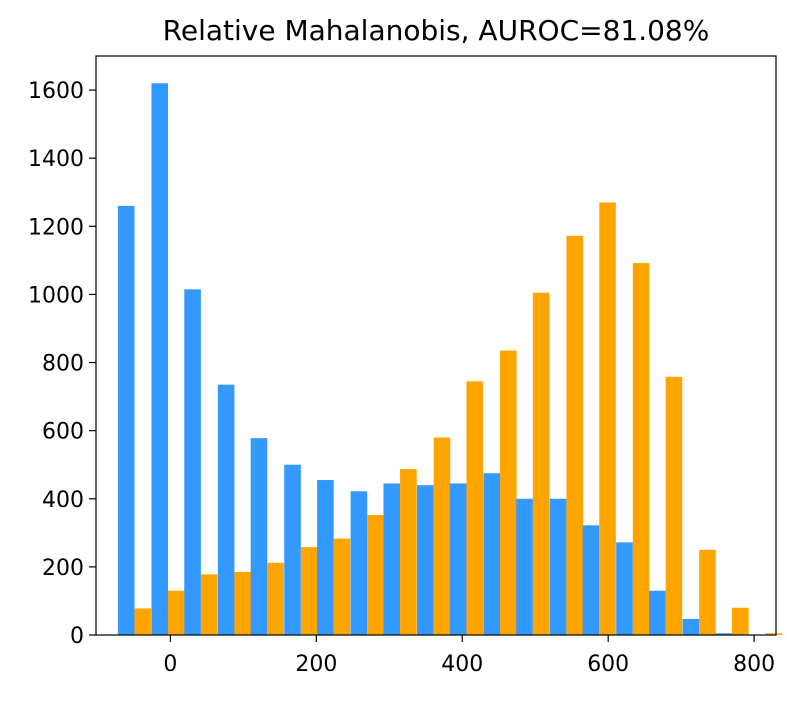  Describe the element at coordinates (259, 536) in the screenshot. I see `bar-series1-bin4` at that location.